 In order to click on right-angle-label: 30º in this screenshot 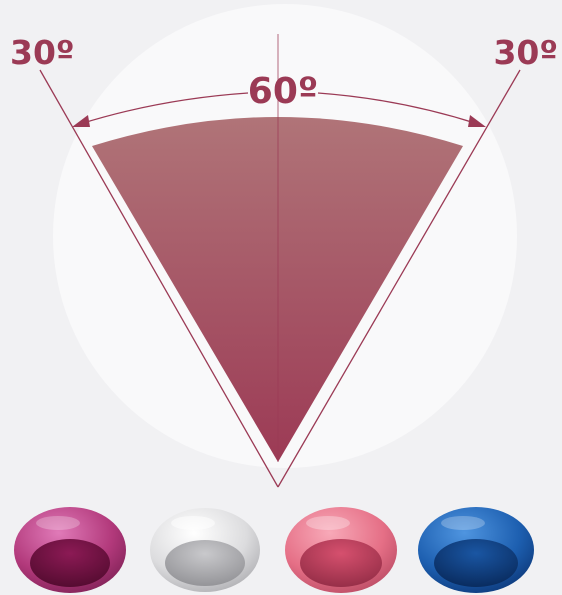, I will do `click(525, 52)`.